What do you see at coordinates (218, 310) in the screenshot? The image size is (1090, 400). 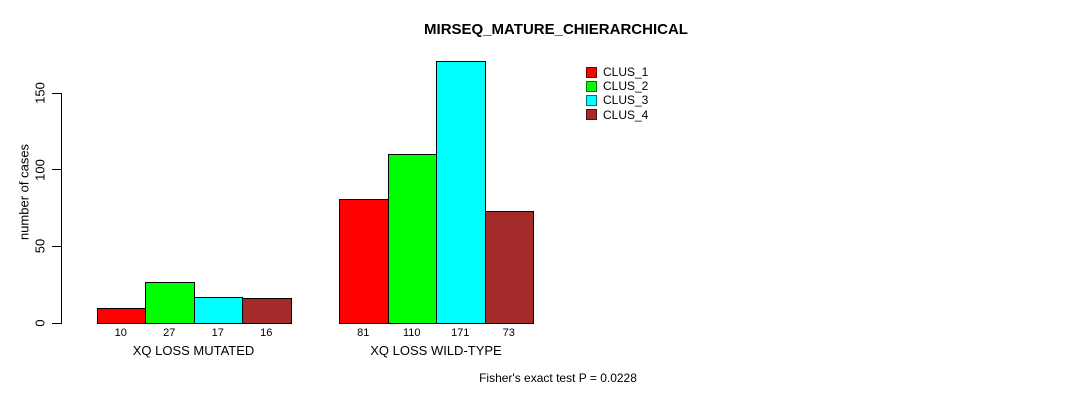 I see `bar-clus_3-group1` at bounding box center [218, 310].